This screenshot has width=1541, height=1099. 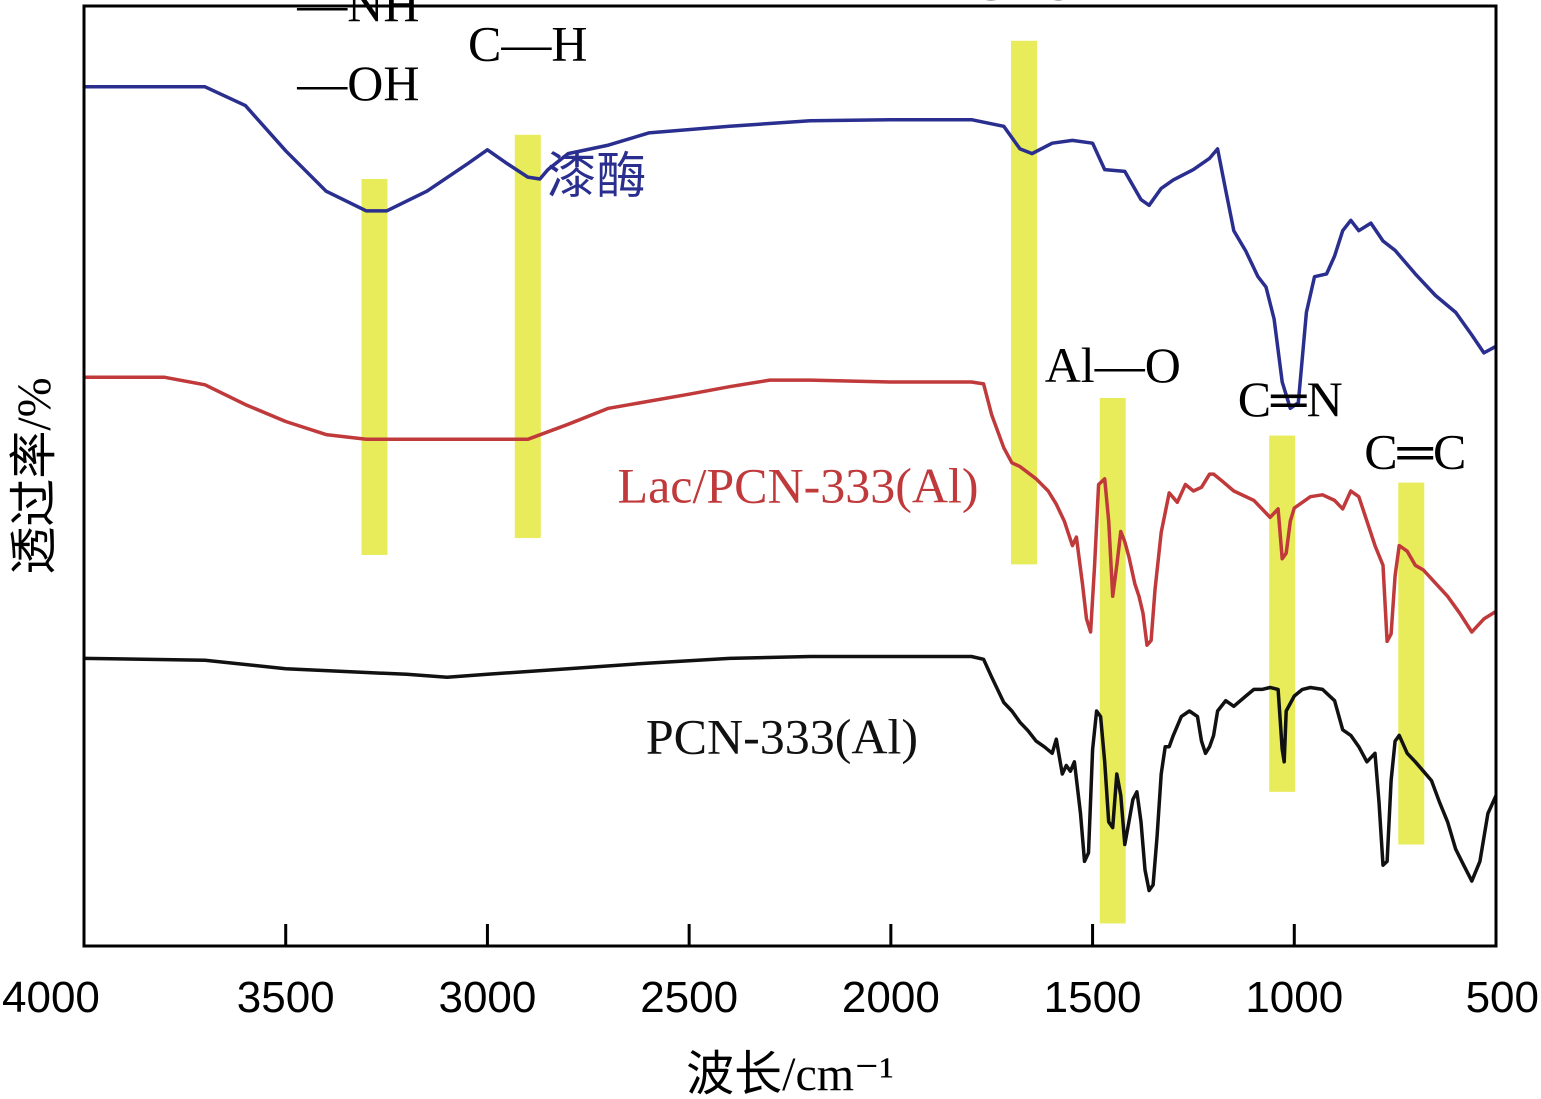 I want to click on x-tick-label: 4000, so click(x=51, y=997).